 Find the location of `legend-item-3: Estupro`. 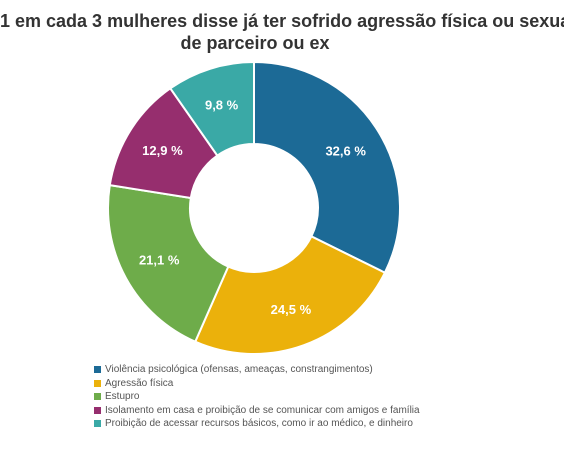

legend-item-3: Estupro is located at coordinates (257, 397).